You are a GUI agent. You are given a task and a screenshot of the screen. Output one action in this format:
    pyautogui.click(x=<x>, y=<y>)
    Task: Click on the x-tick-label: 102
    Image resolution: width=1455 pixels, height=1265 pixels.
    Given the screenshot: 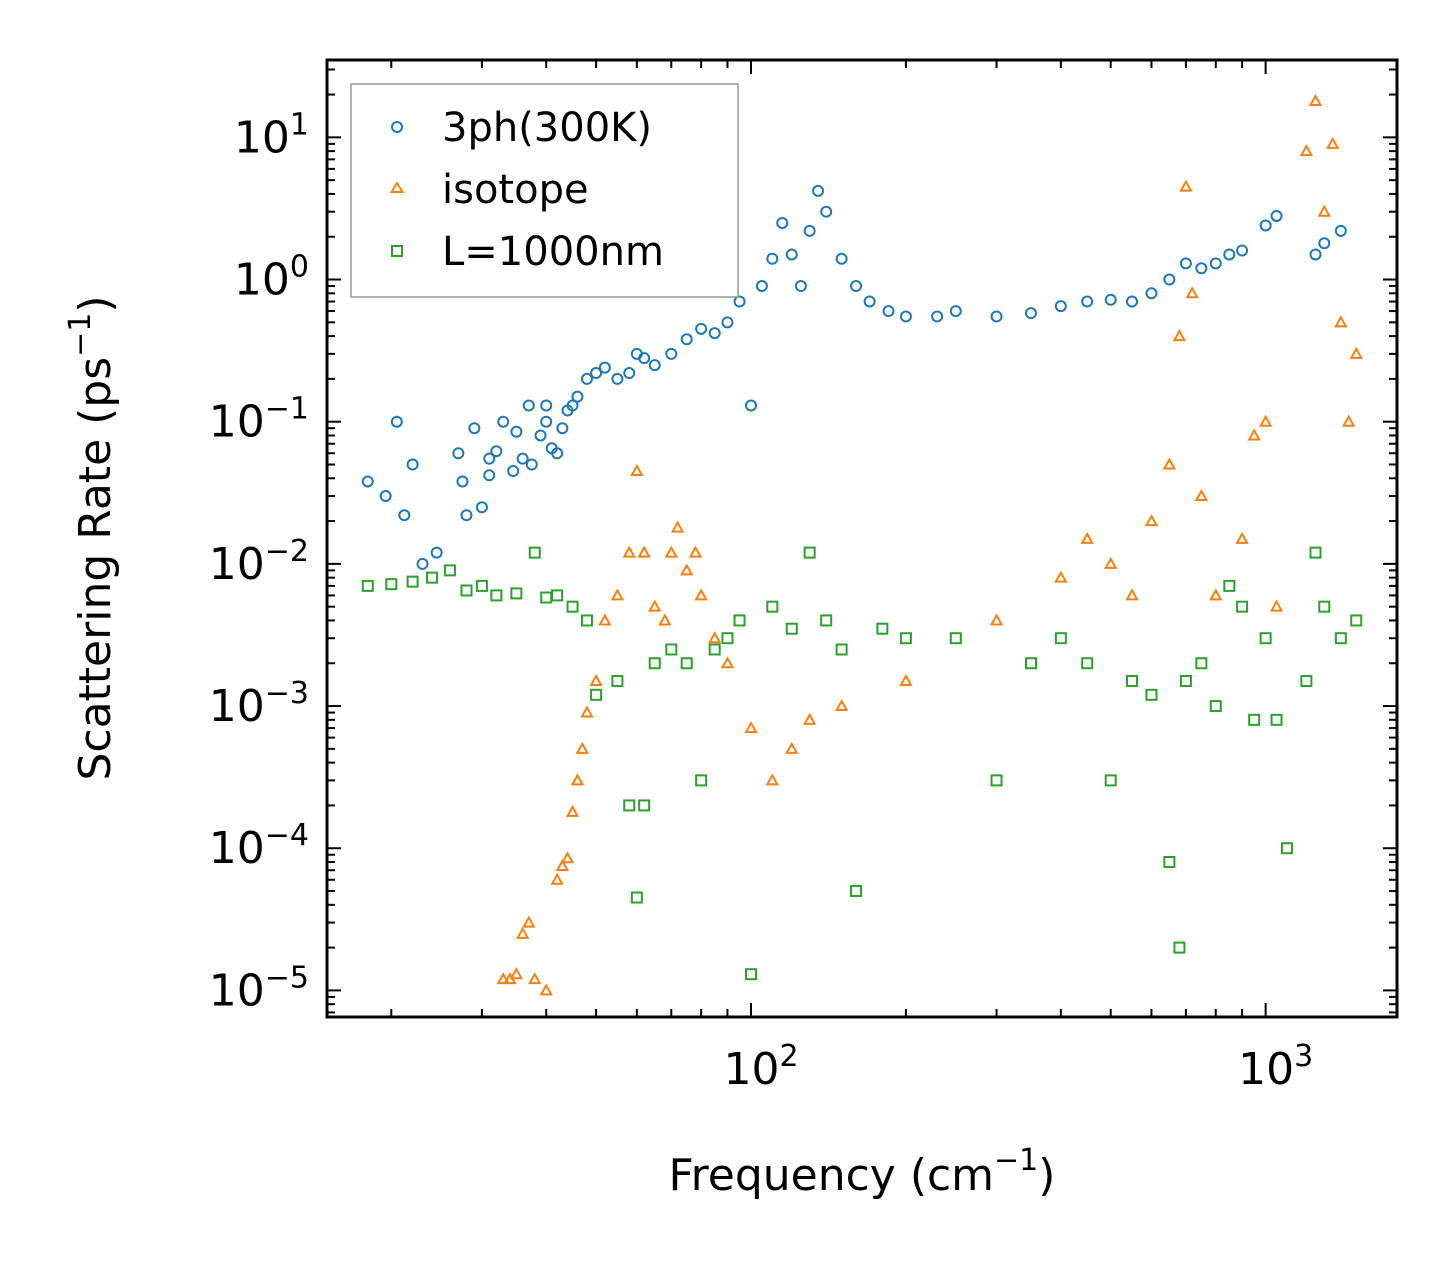 What is the action you would take?
    pyautogui.click(x=760, y=1067)
    